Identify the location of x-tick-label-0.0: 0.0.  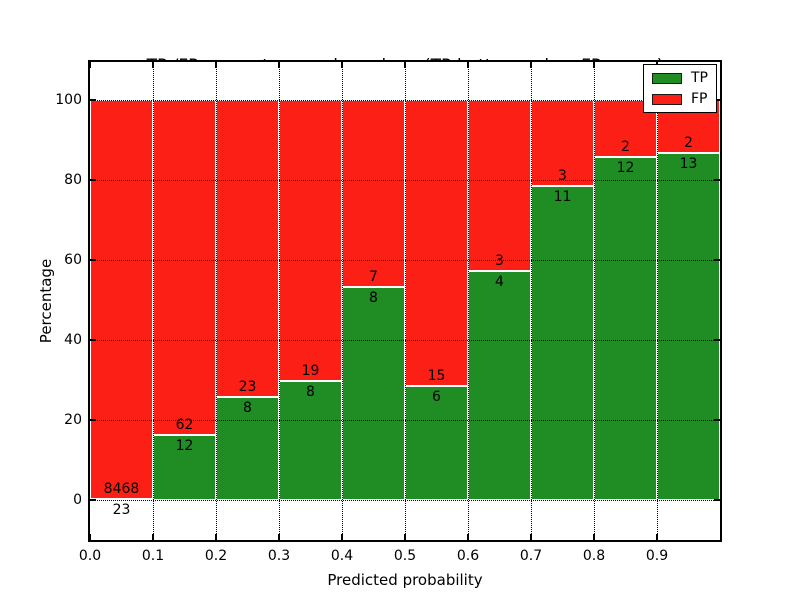
(90, 556).